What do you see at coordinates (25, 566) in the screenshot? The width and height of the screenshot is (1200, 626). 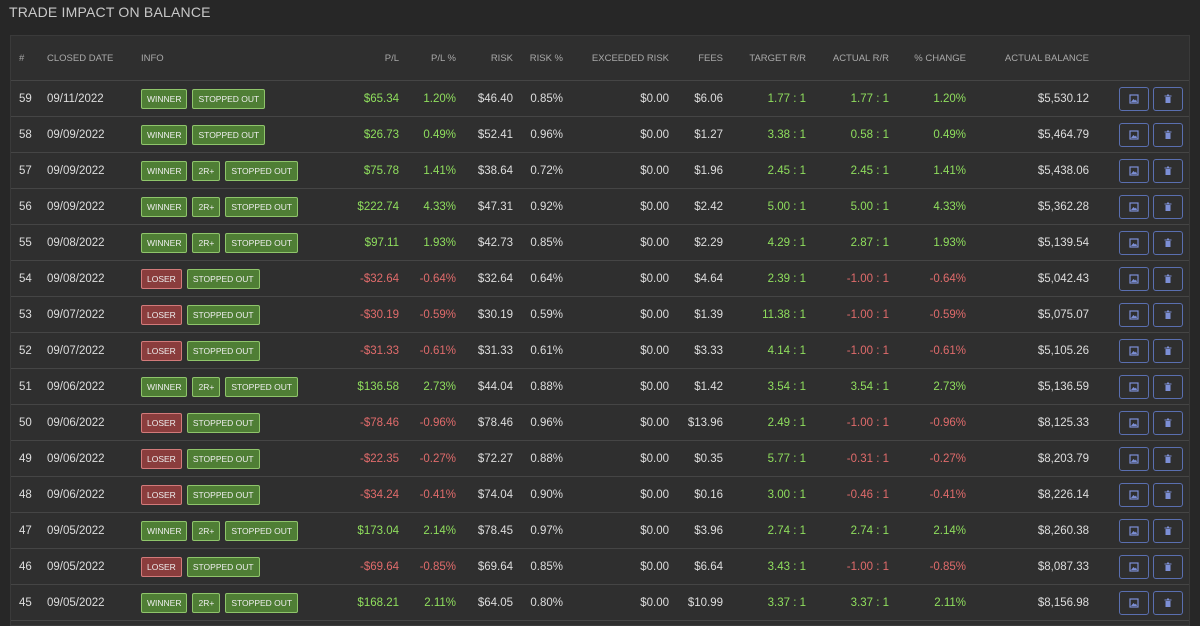 I see `cell-value: 46` at bounding box center [25, 566].